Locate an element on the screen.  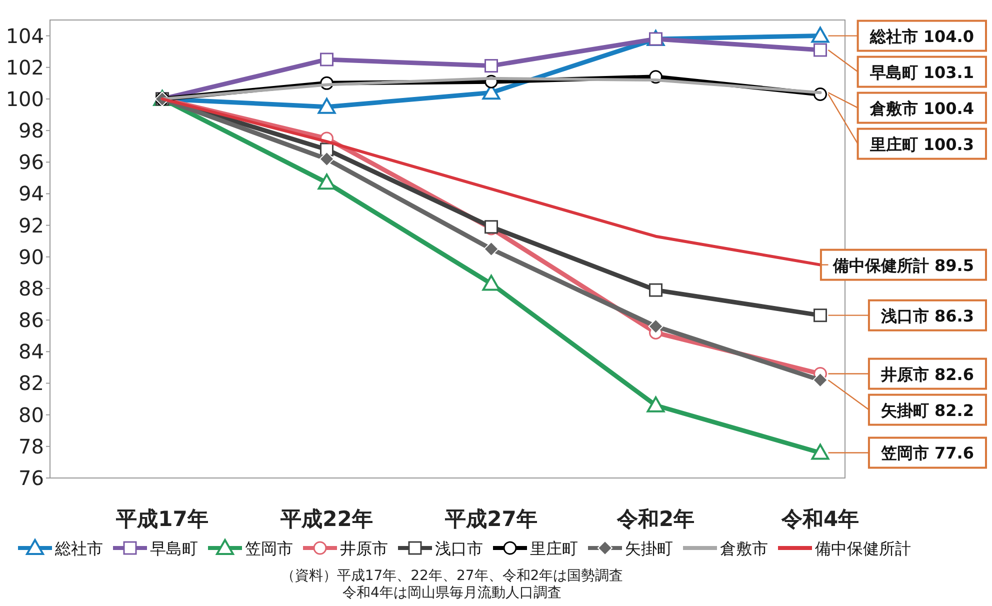
x-tick-label: 平成22年 is located at coordinates (326, 519).